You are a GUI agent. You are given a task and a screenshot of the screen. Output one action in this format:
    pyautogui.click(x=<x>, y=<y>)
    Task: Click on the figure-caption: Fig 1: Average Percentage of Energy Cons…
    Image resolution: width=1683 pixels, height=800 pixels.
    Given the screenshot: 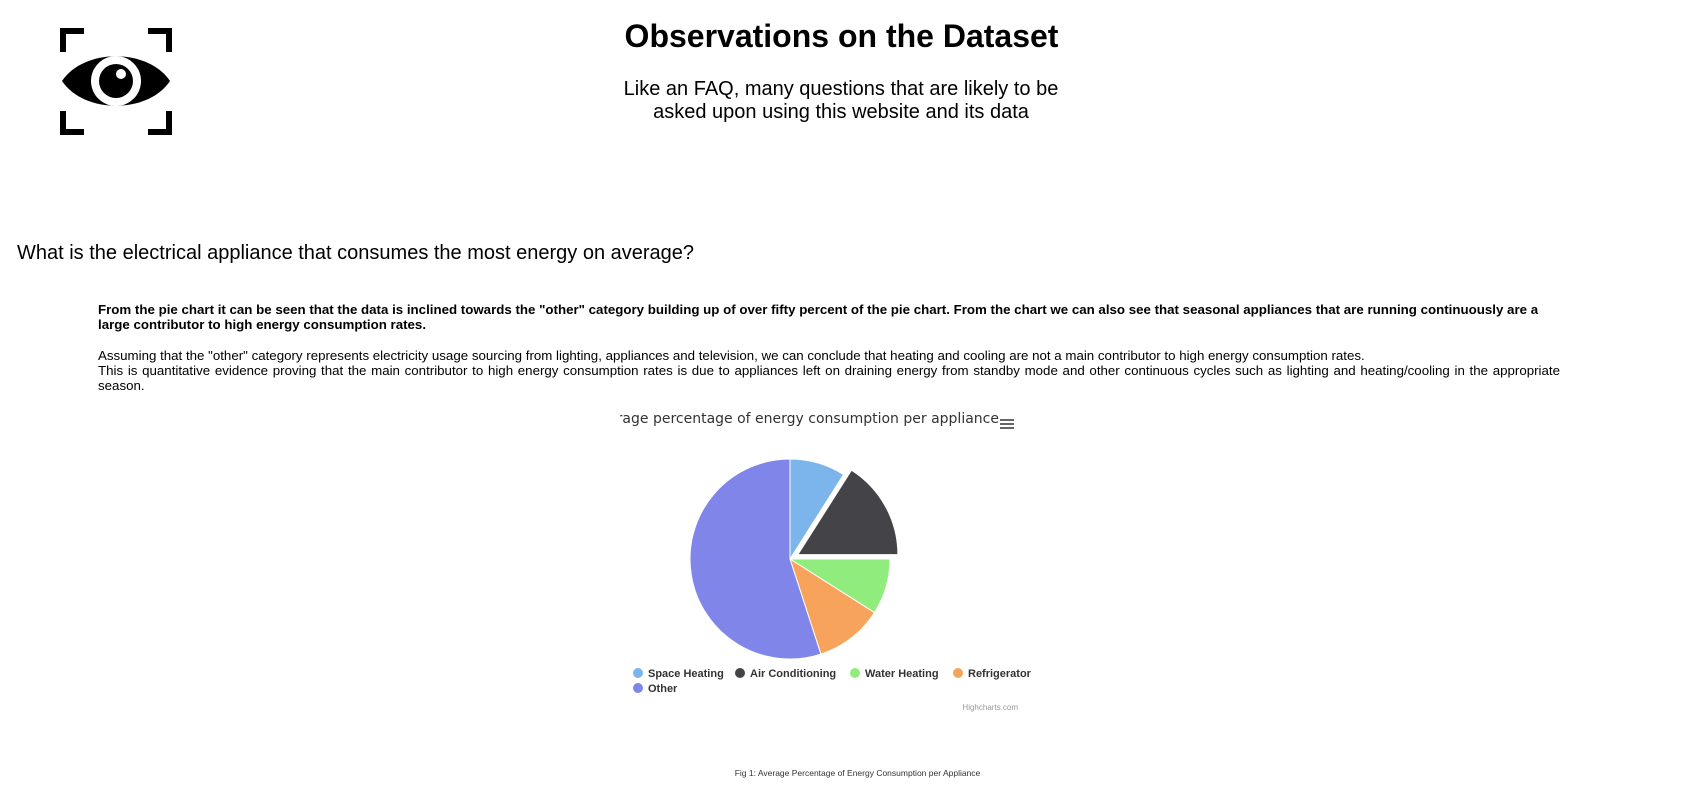 What is the action you would take?
    pyautogui.click(x=857, y=773)
    